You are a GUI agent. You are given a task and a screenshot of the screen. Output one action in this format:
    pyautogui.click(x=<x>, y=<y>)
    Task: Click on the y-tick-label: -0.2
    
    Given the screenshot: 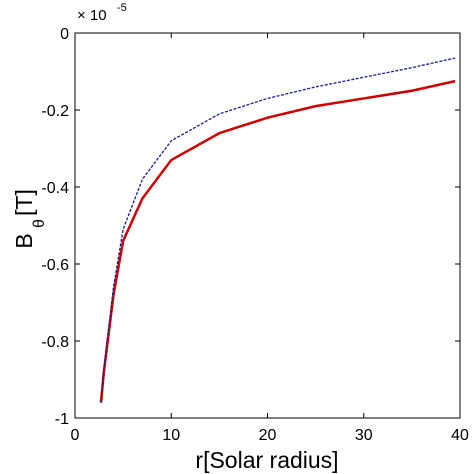 What is the action you would take?
    pyautogui.click(x=55, y=111)
    